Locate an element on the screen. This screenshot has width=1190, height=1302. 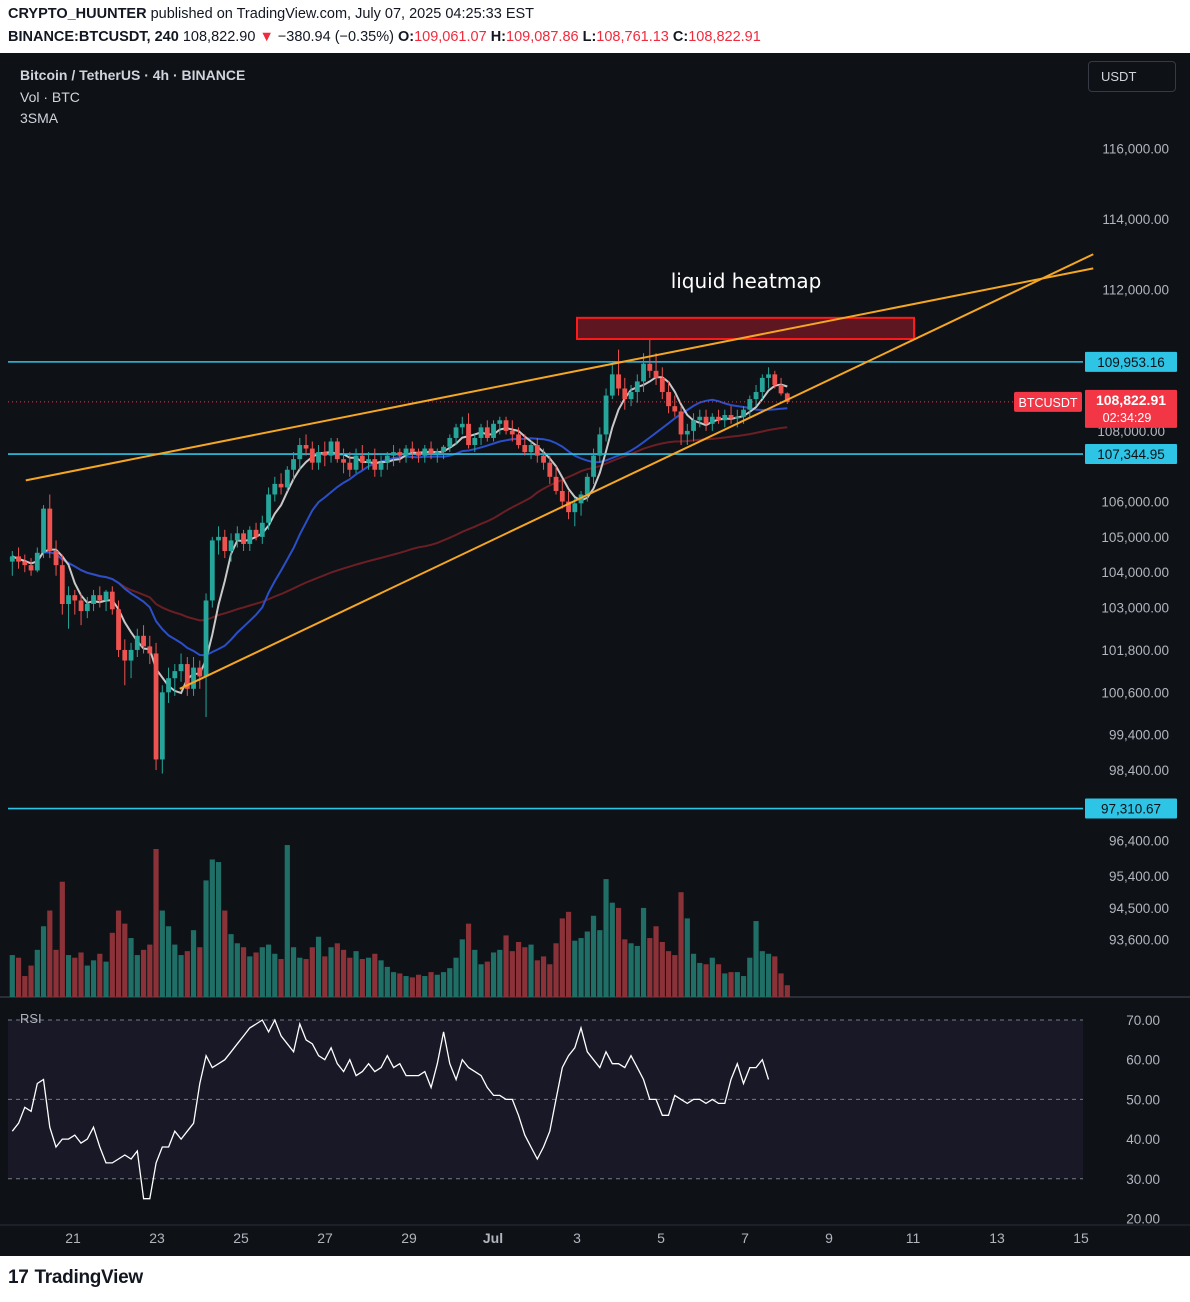
tradingview-logo: 17 TradingView is located at coordinates (75, 1278).